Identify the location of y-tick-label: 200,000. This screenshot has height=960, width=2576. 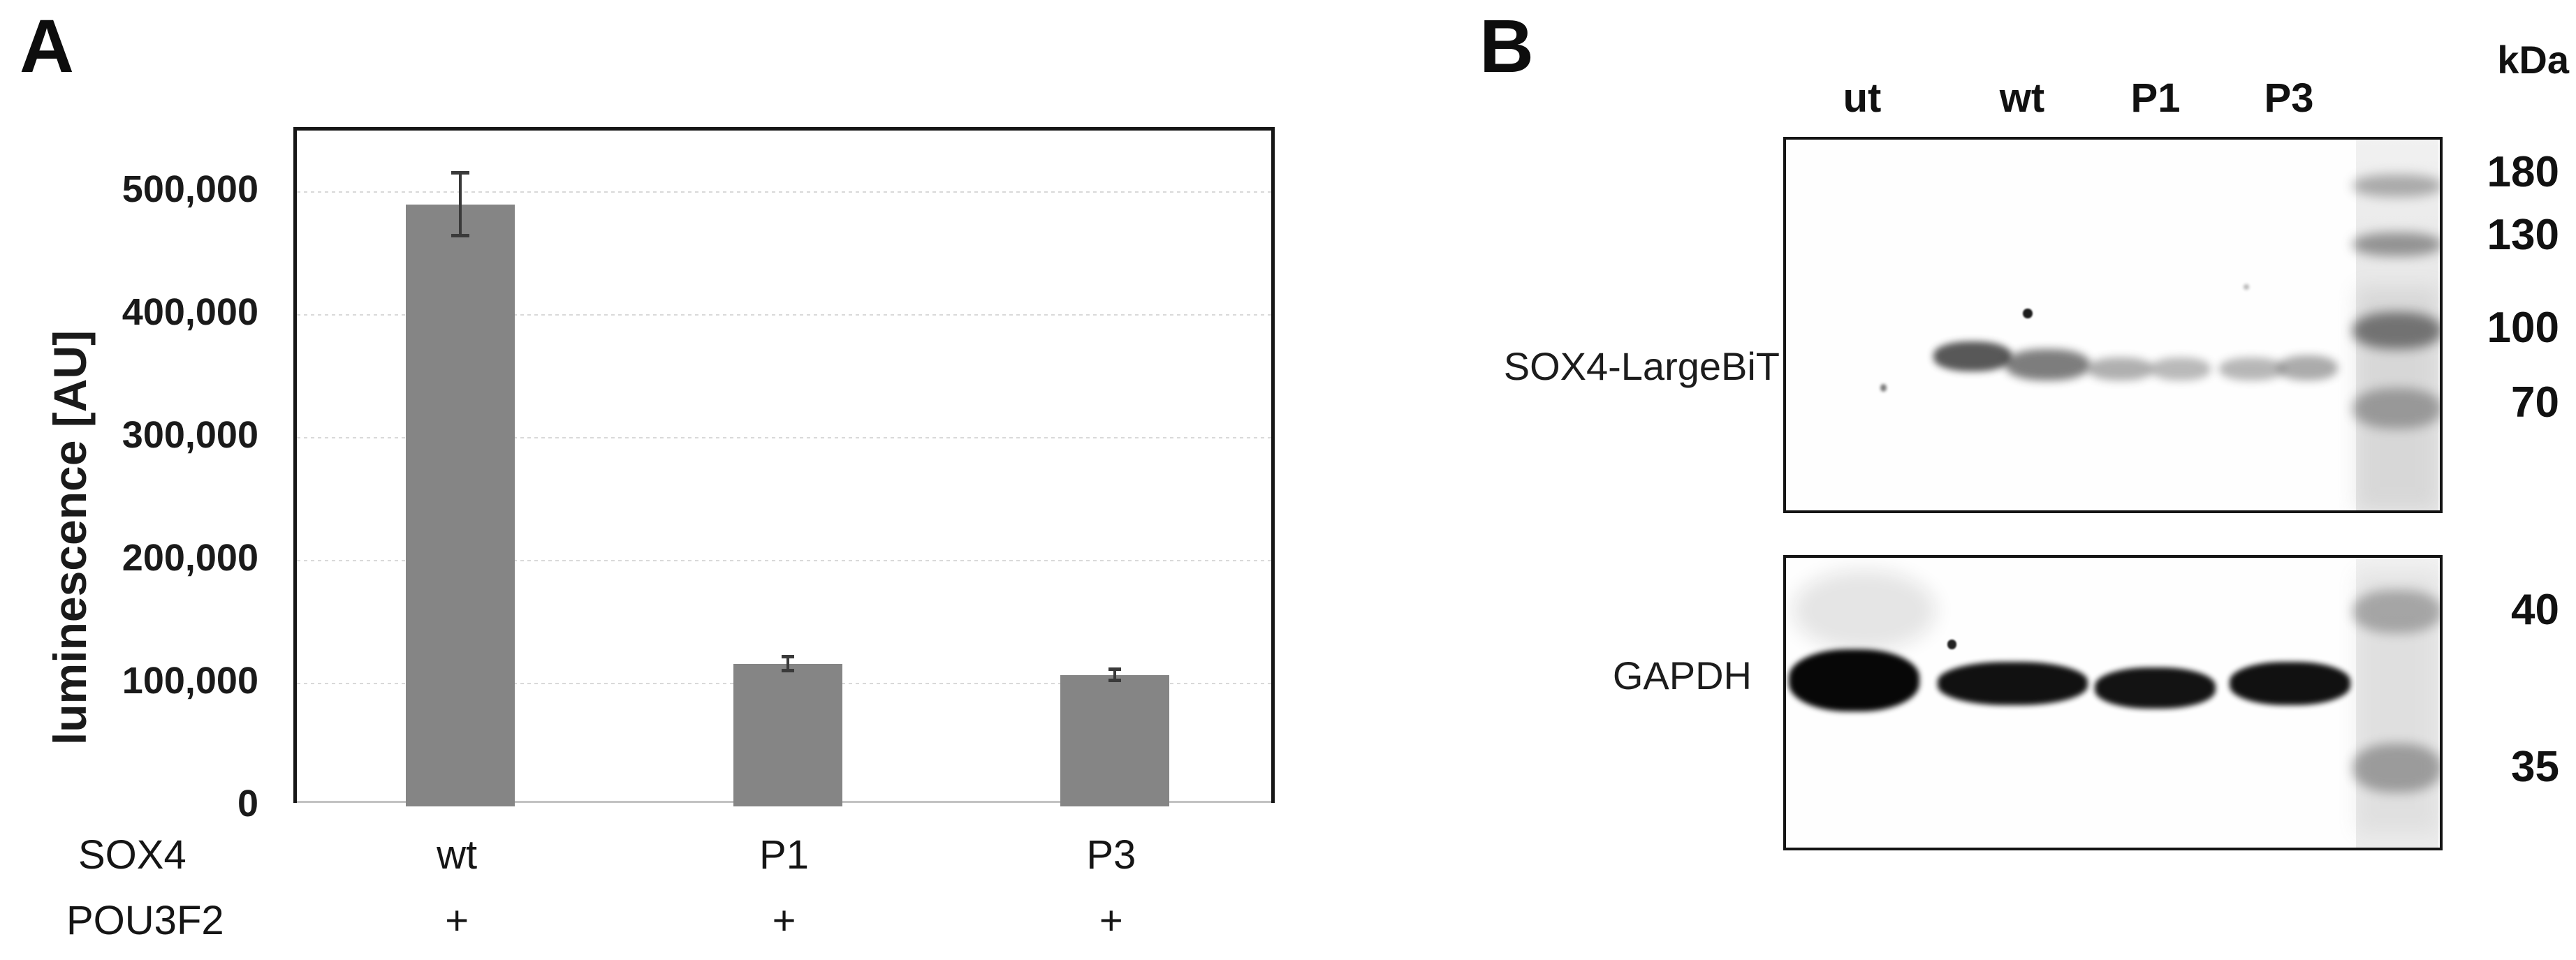
(190, 558).